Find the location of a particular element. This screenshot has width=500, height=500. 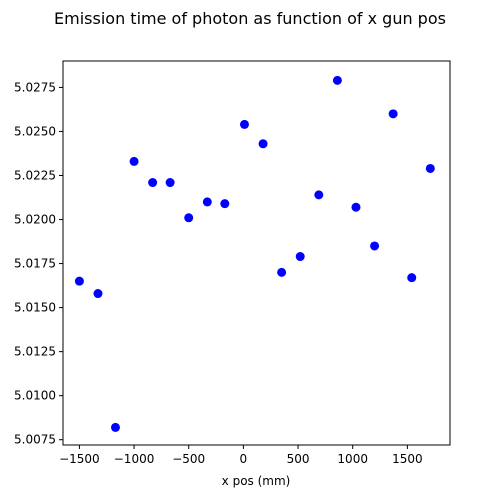

y-tick-label: 5.0200 is located at coordinates (35, 220).